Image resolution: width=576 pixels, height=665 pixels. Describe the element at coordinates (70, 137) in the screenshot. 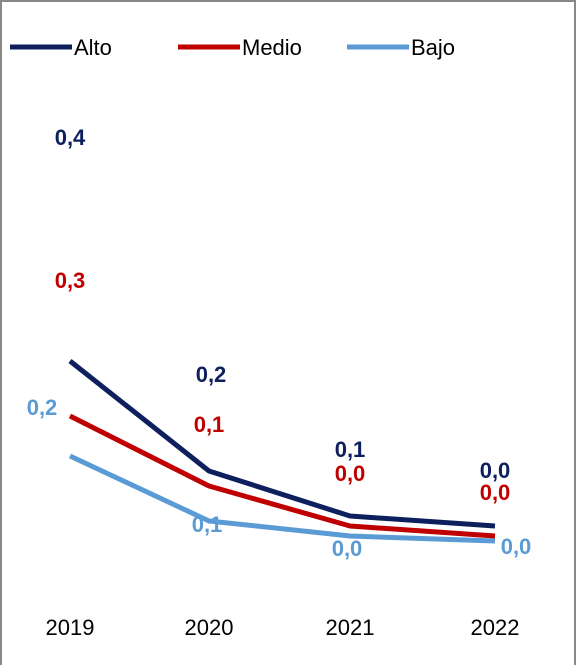

I see `data-label-alto-2019: 0,4` at that location.